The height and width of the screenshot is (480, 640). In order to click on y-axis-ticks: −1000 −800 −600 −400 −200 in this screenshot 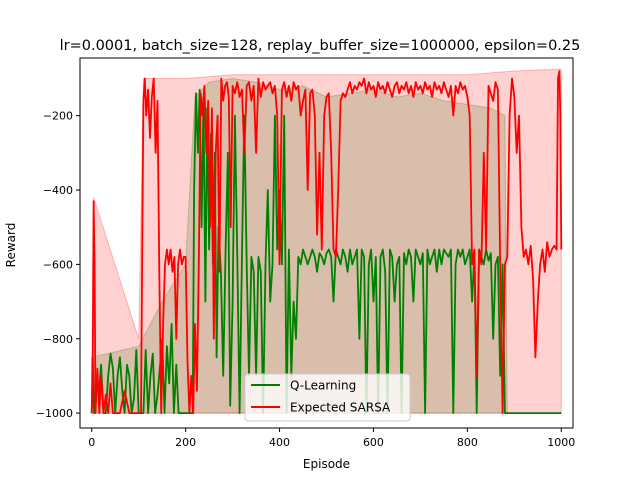, I will do `click(58, 265)`.